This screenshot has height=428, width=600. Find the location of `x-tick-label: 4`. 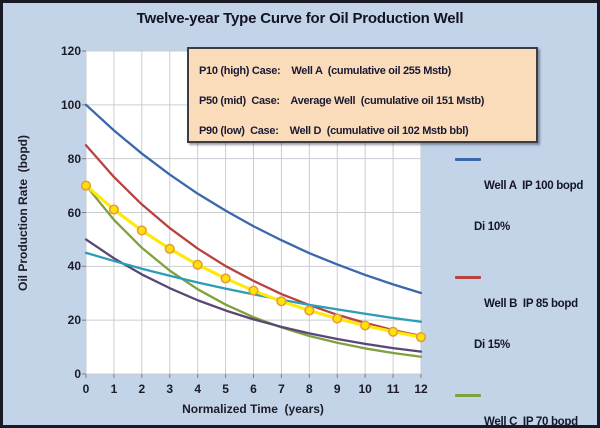

x-tick-label: 4 is located at coordinates (197, 389).